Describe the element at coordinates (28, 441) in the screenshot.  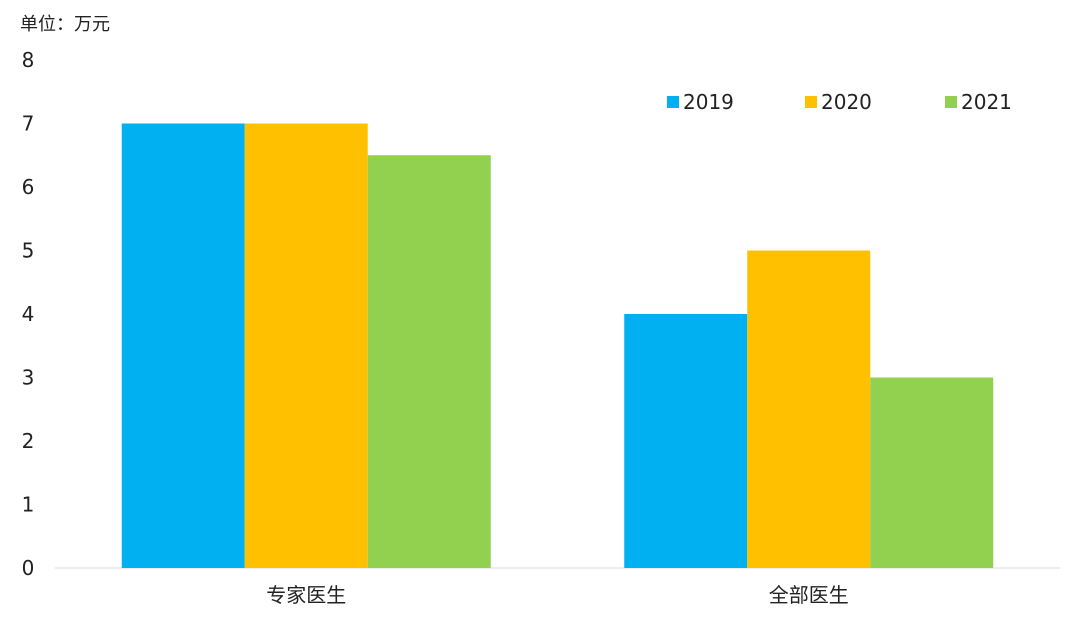
I see `y-tick-label: 2` at that location.